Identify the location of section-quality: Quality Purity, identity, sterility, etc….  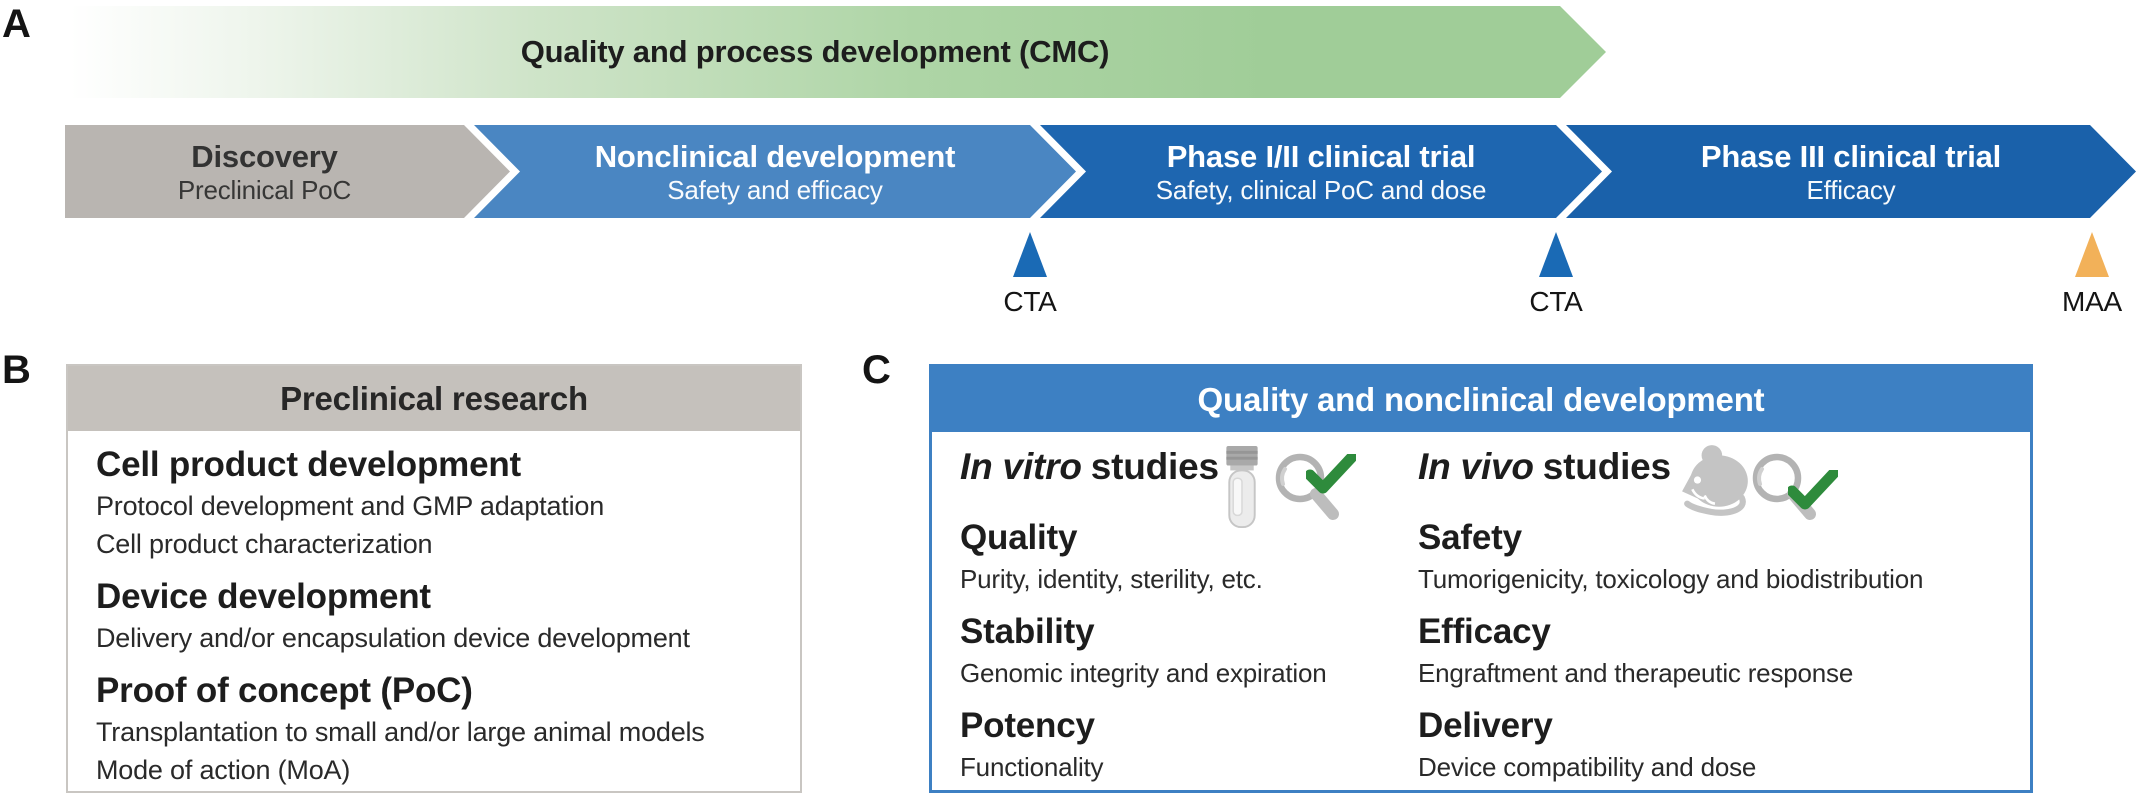
(1175, 557).